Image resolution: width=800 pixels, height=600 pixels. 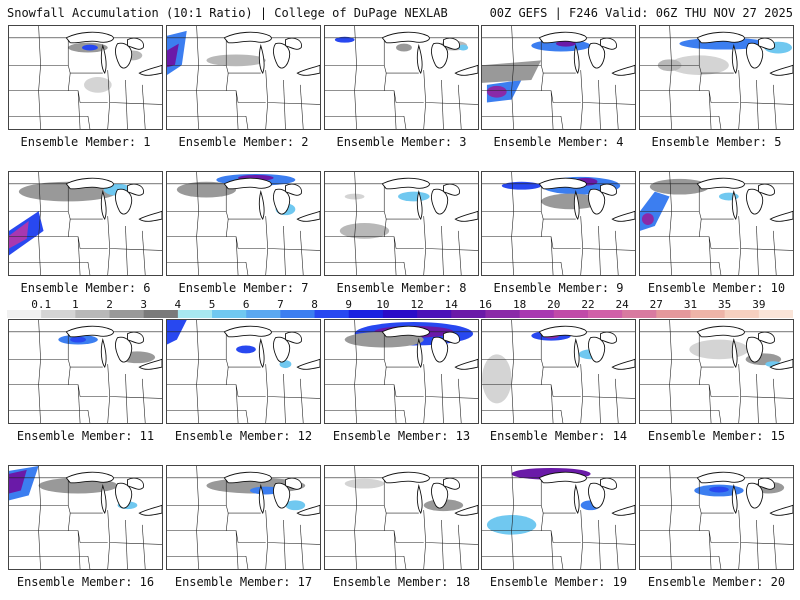 I want to click on color-legend: 0.1 1 2 3 4 5 6 7 8 9 10 12 14 16 18 20 22 24 27 31 35 39, so click(x=400, y=310).